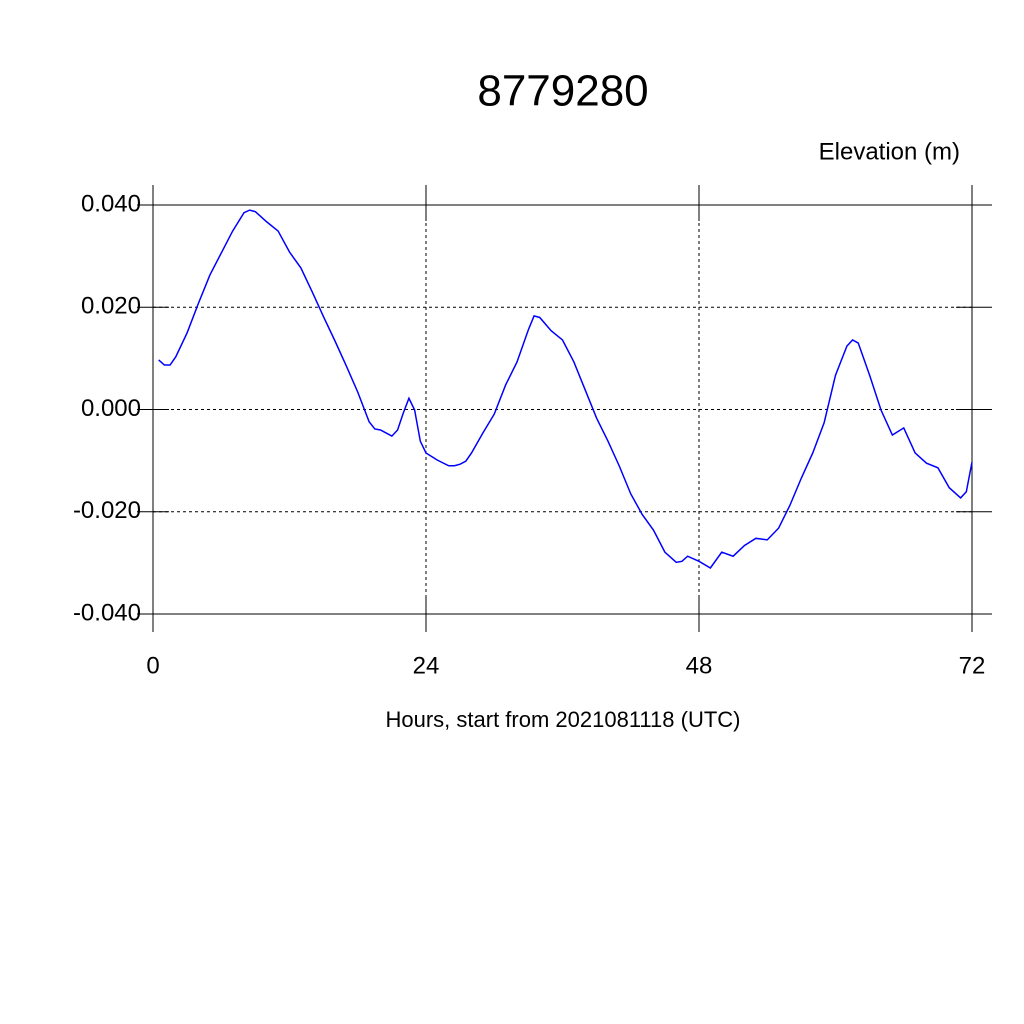 This screenshot has width=1024, height=1024. Describe the element at coordinates (426, 665) in the screenshot. I see `x-tick-label: 24` at that location.